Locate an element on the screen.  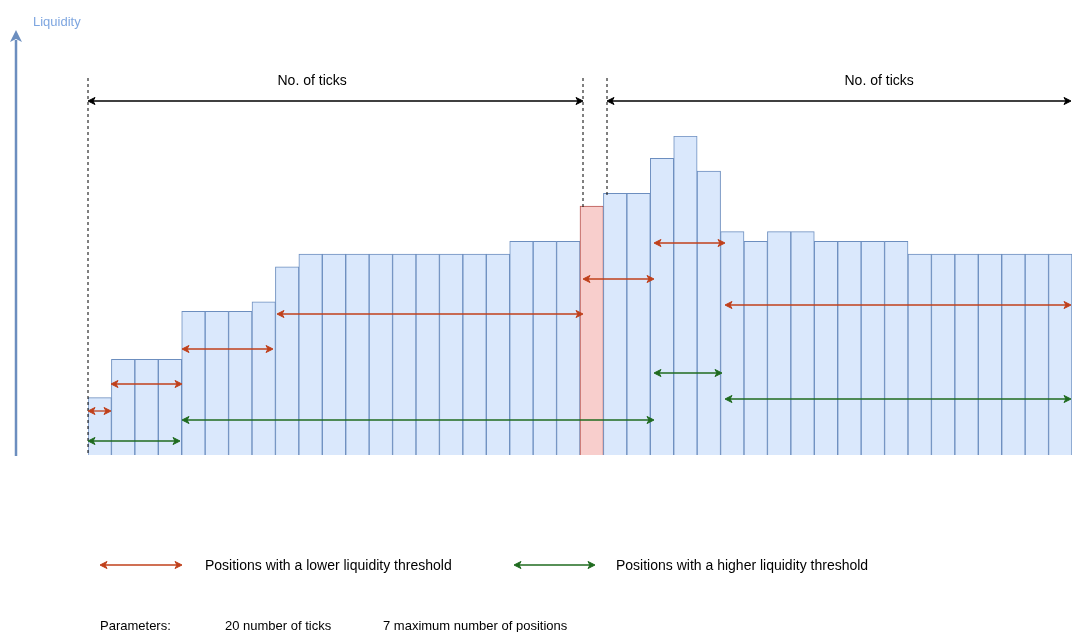
text: 7 maximum number of positions is located at coordinates (475, 625).